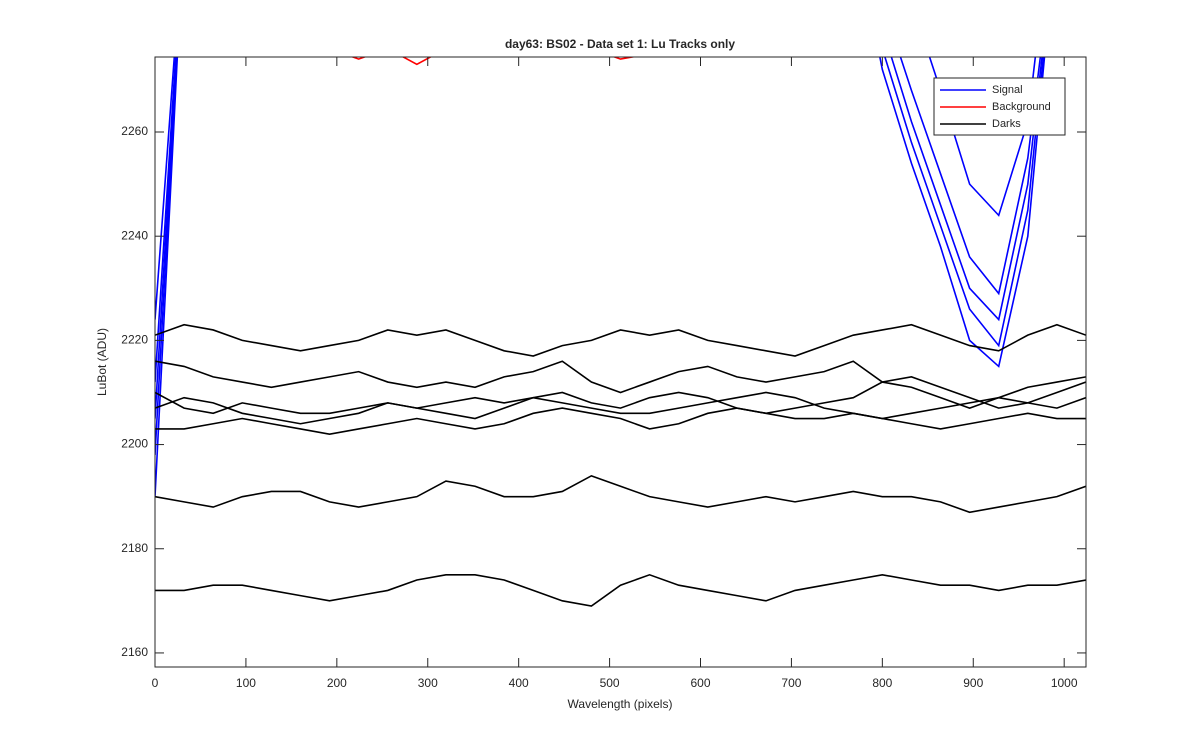 The image size is (1200, 750). Describe the element at coordinates (134, 444) in the screenshot. I see `y-tick-label: 2200` at that location.